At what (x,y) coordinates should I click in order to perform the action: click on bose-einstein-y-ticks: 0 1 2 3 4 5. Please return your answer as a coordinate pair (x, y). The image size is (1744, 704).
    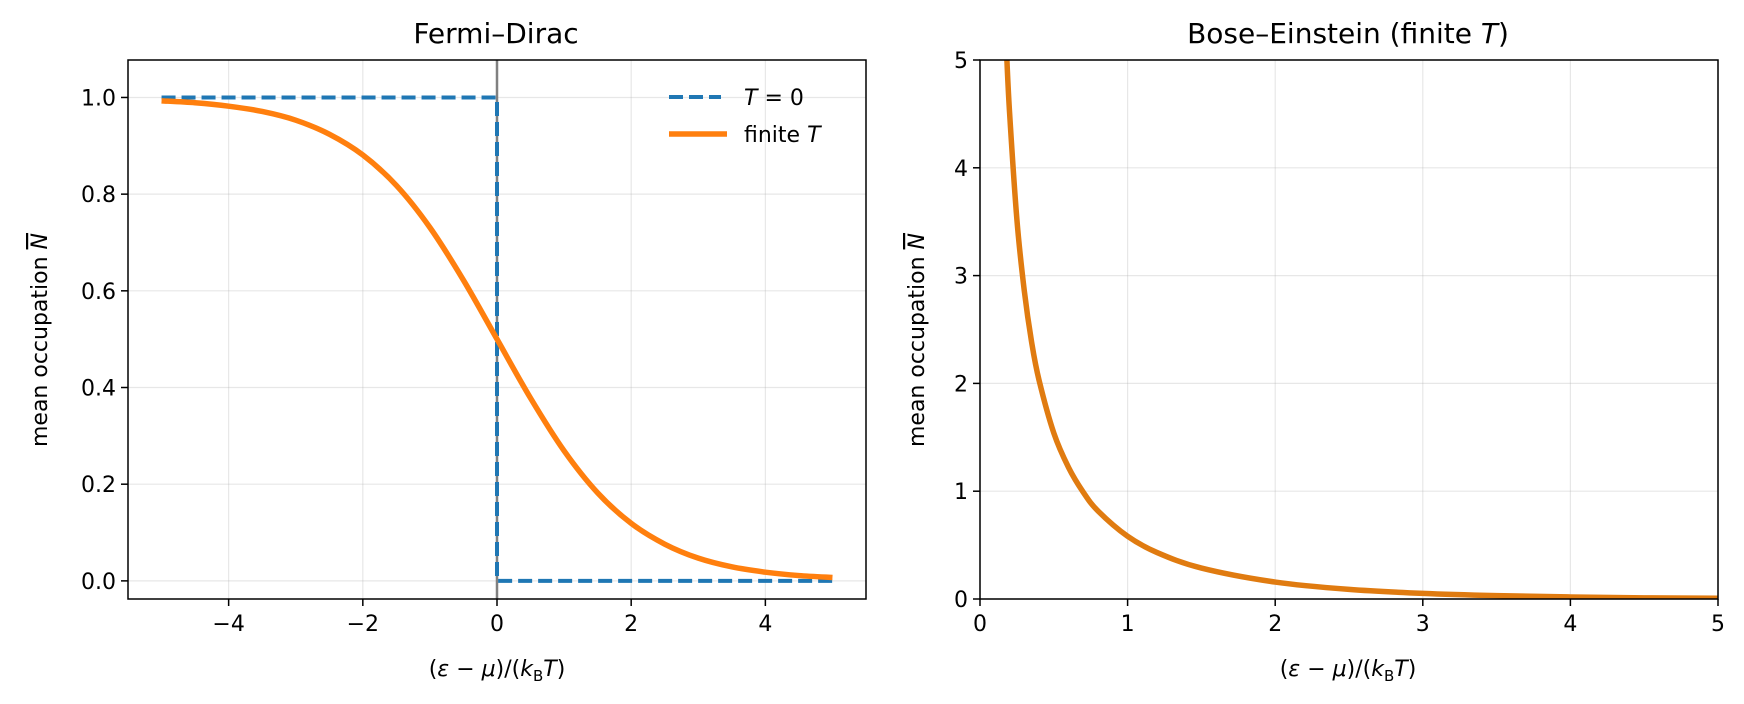
    Looking at the image, I should click on (967, 331).